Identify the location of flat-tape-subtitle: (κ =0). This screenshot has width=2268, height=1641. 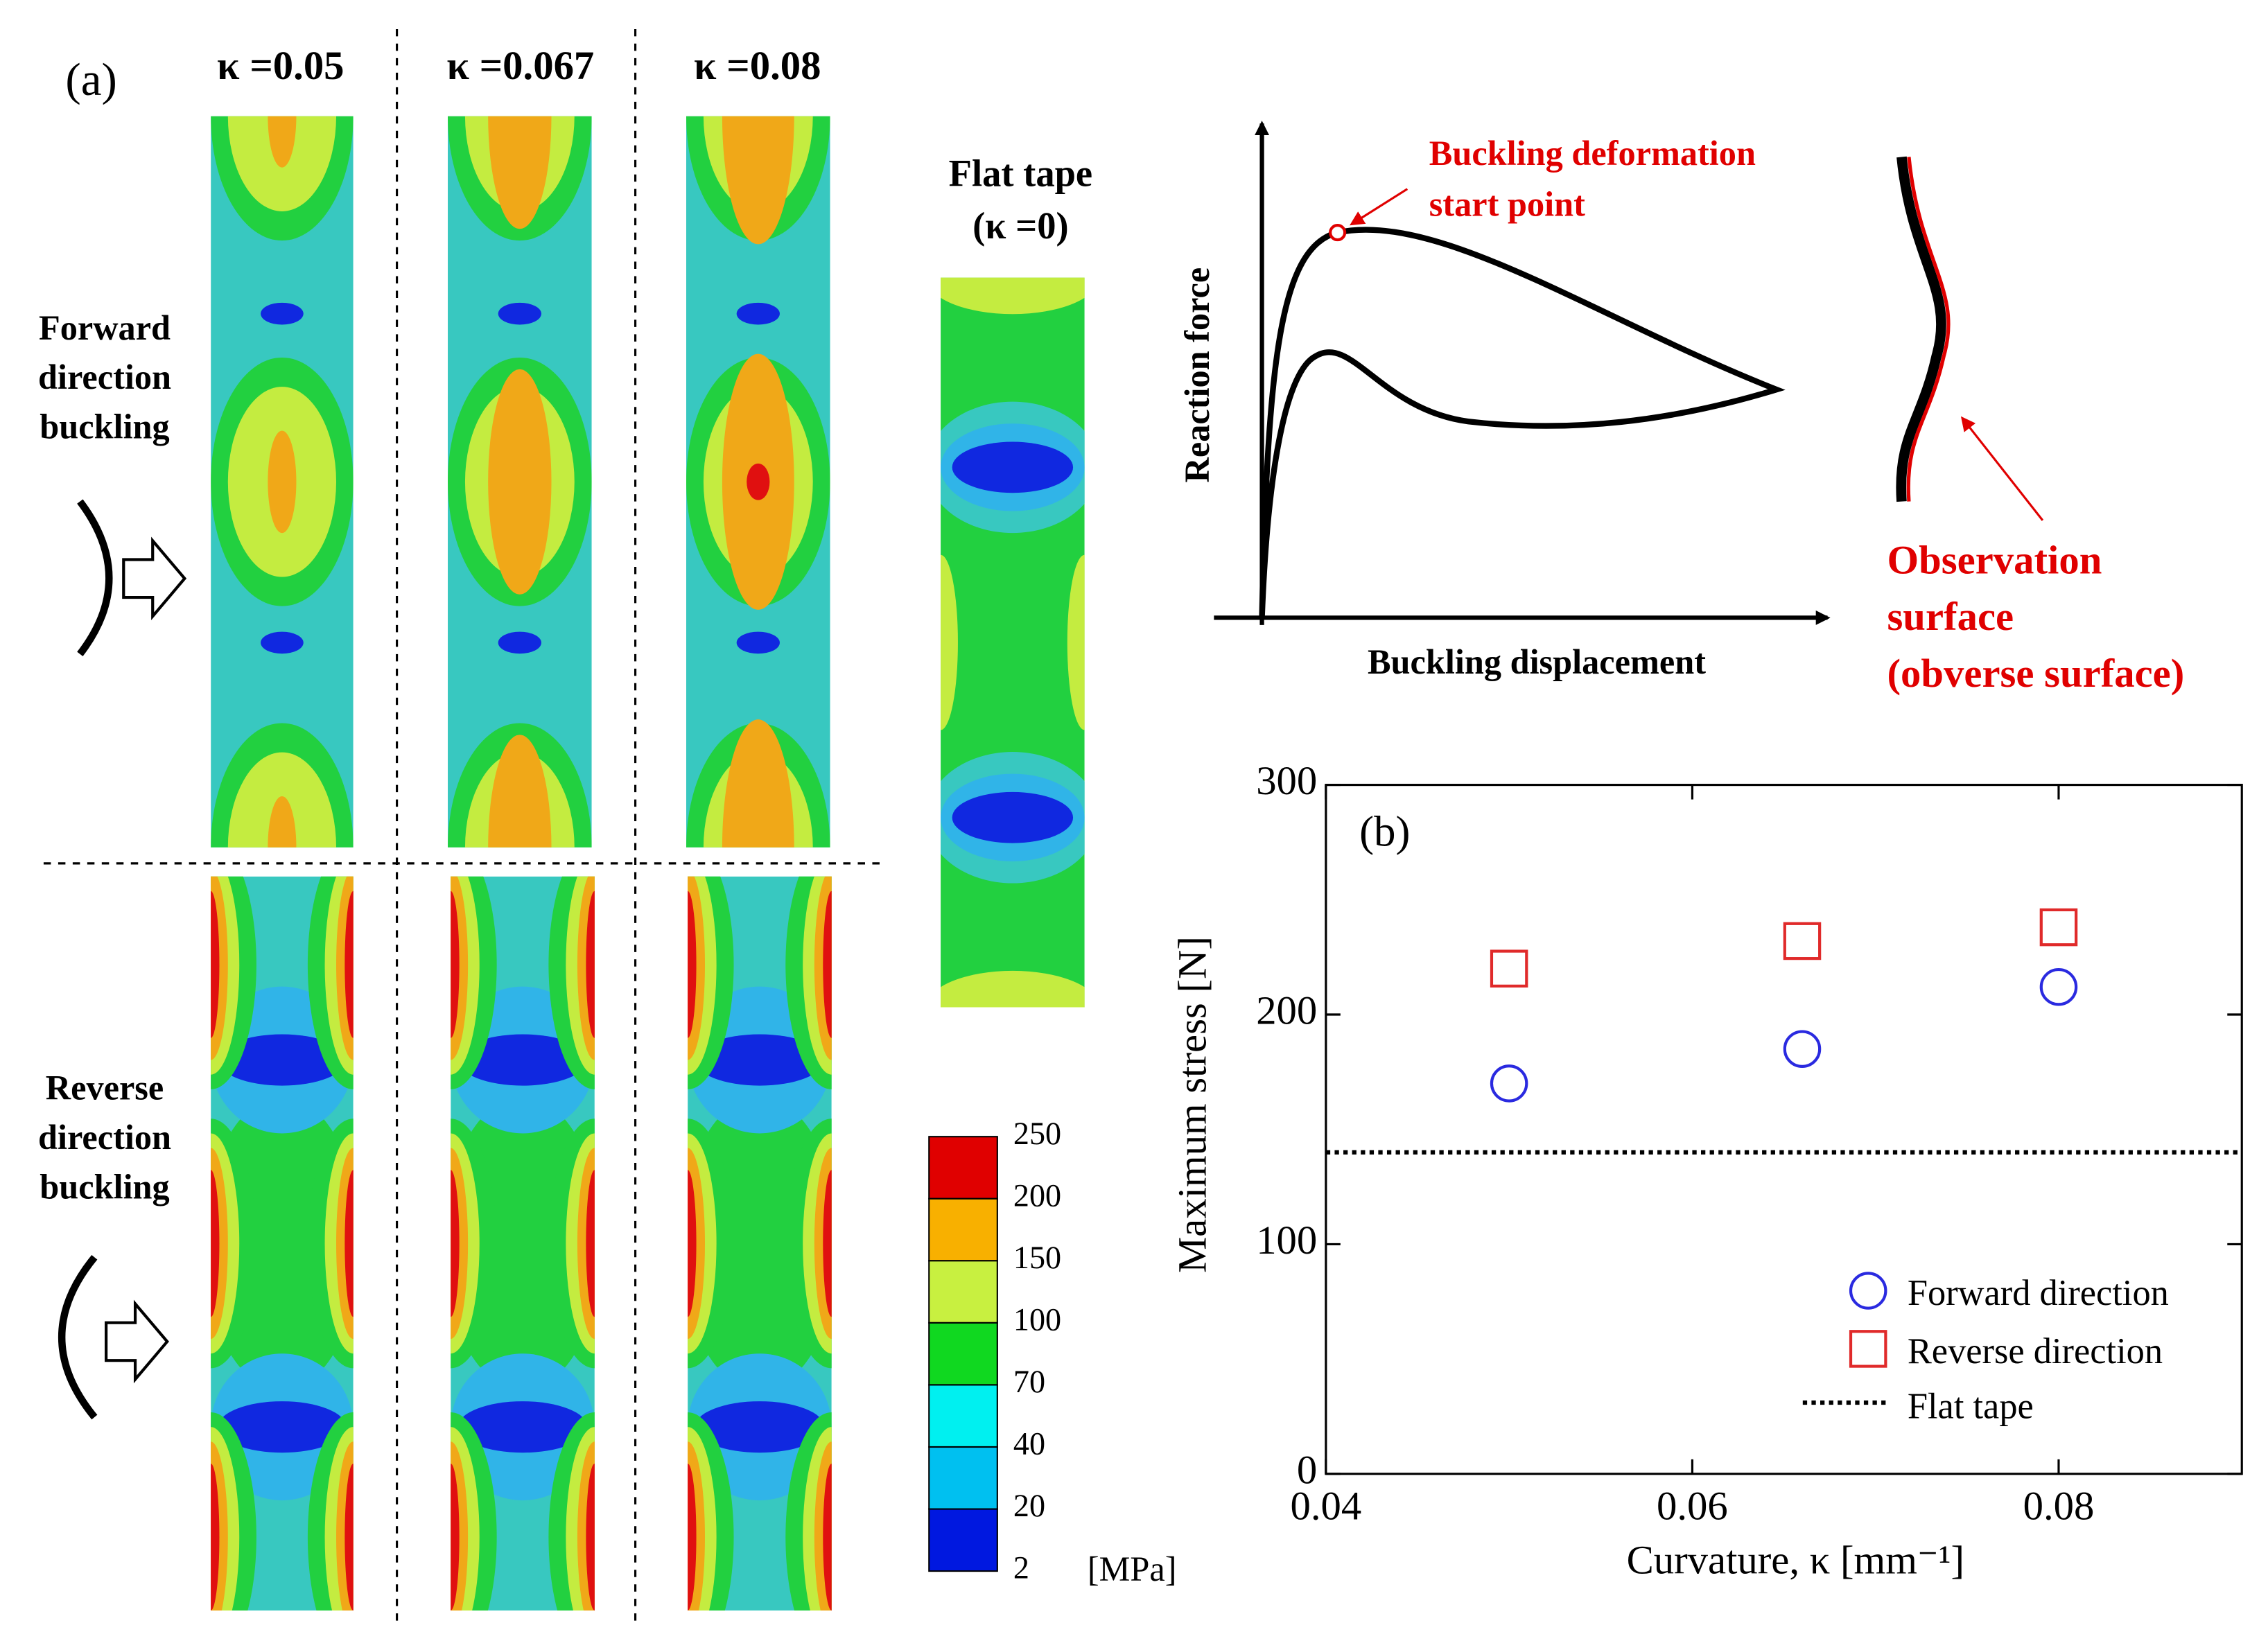
(1020, 226).